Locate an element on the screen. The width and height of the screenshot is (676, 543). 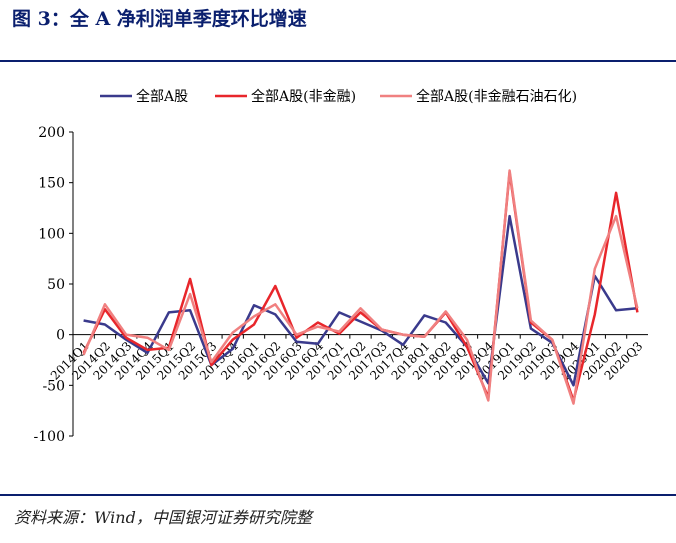
source-note: 资料来源：Wind，中国银河证券研究院整 is located at coordinates (163, 517).